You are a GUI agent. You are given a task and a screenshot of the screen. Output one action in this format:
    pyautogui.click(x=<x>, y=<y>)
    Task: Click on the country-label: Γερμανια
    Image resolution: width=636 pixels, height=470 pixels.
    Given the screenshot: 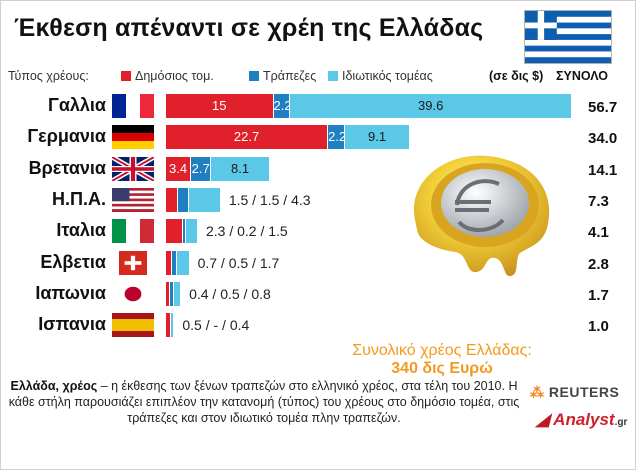 What is the action you would take?
    pyautogui.click(x=66, y=136)
    